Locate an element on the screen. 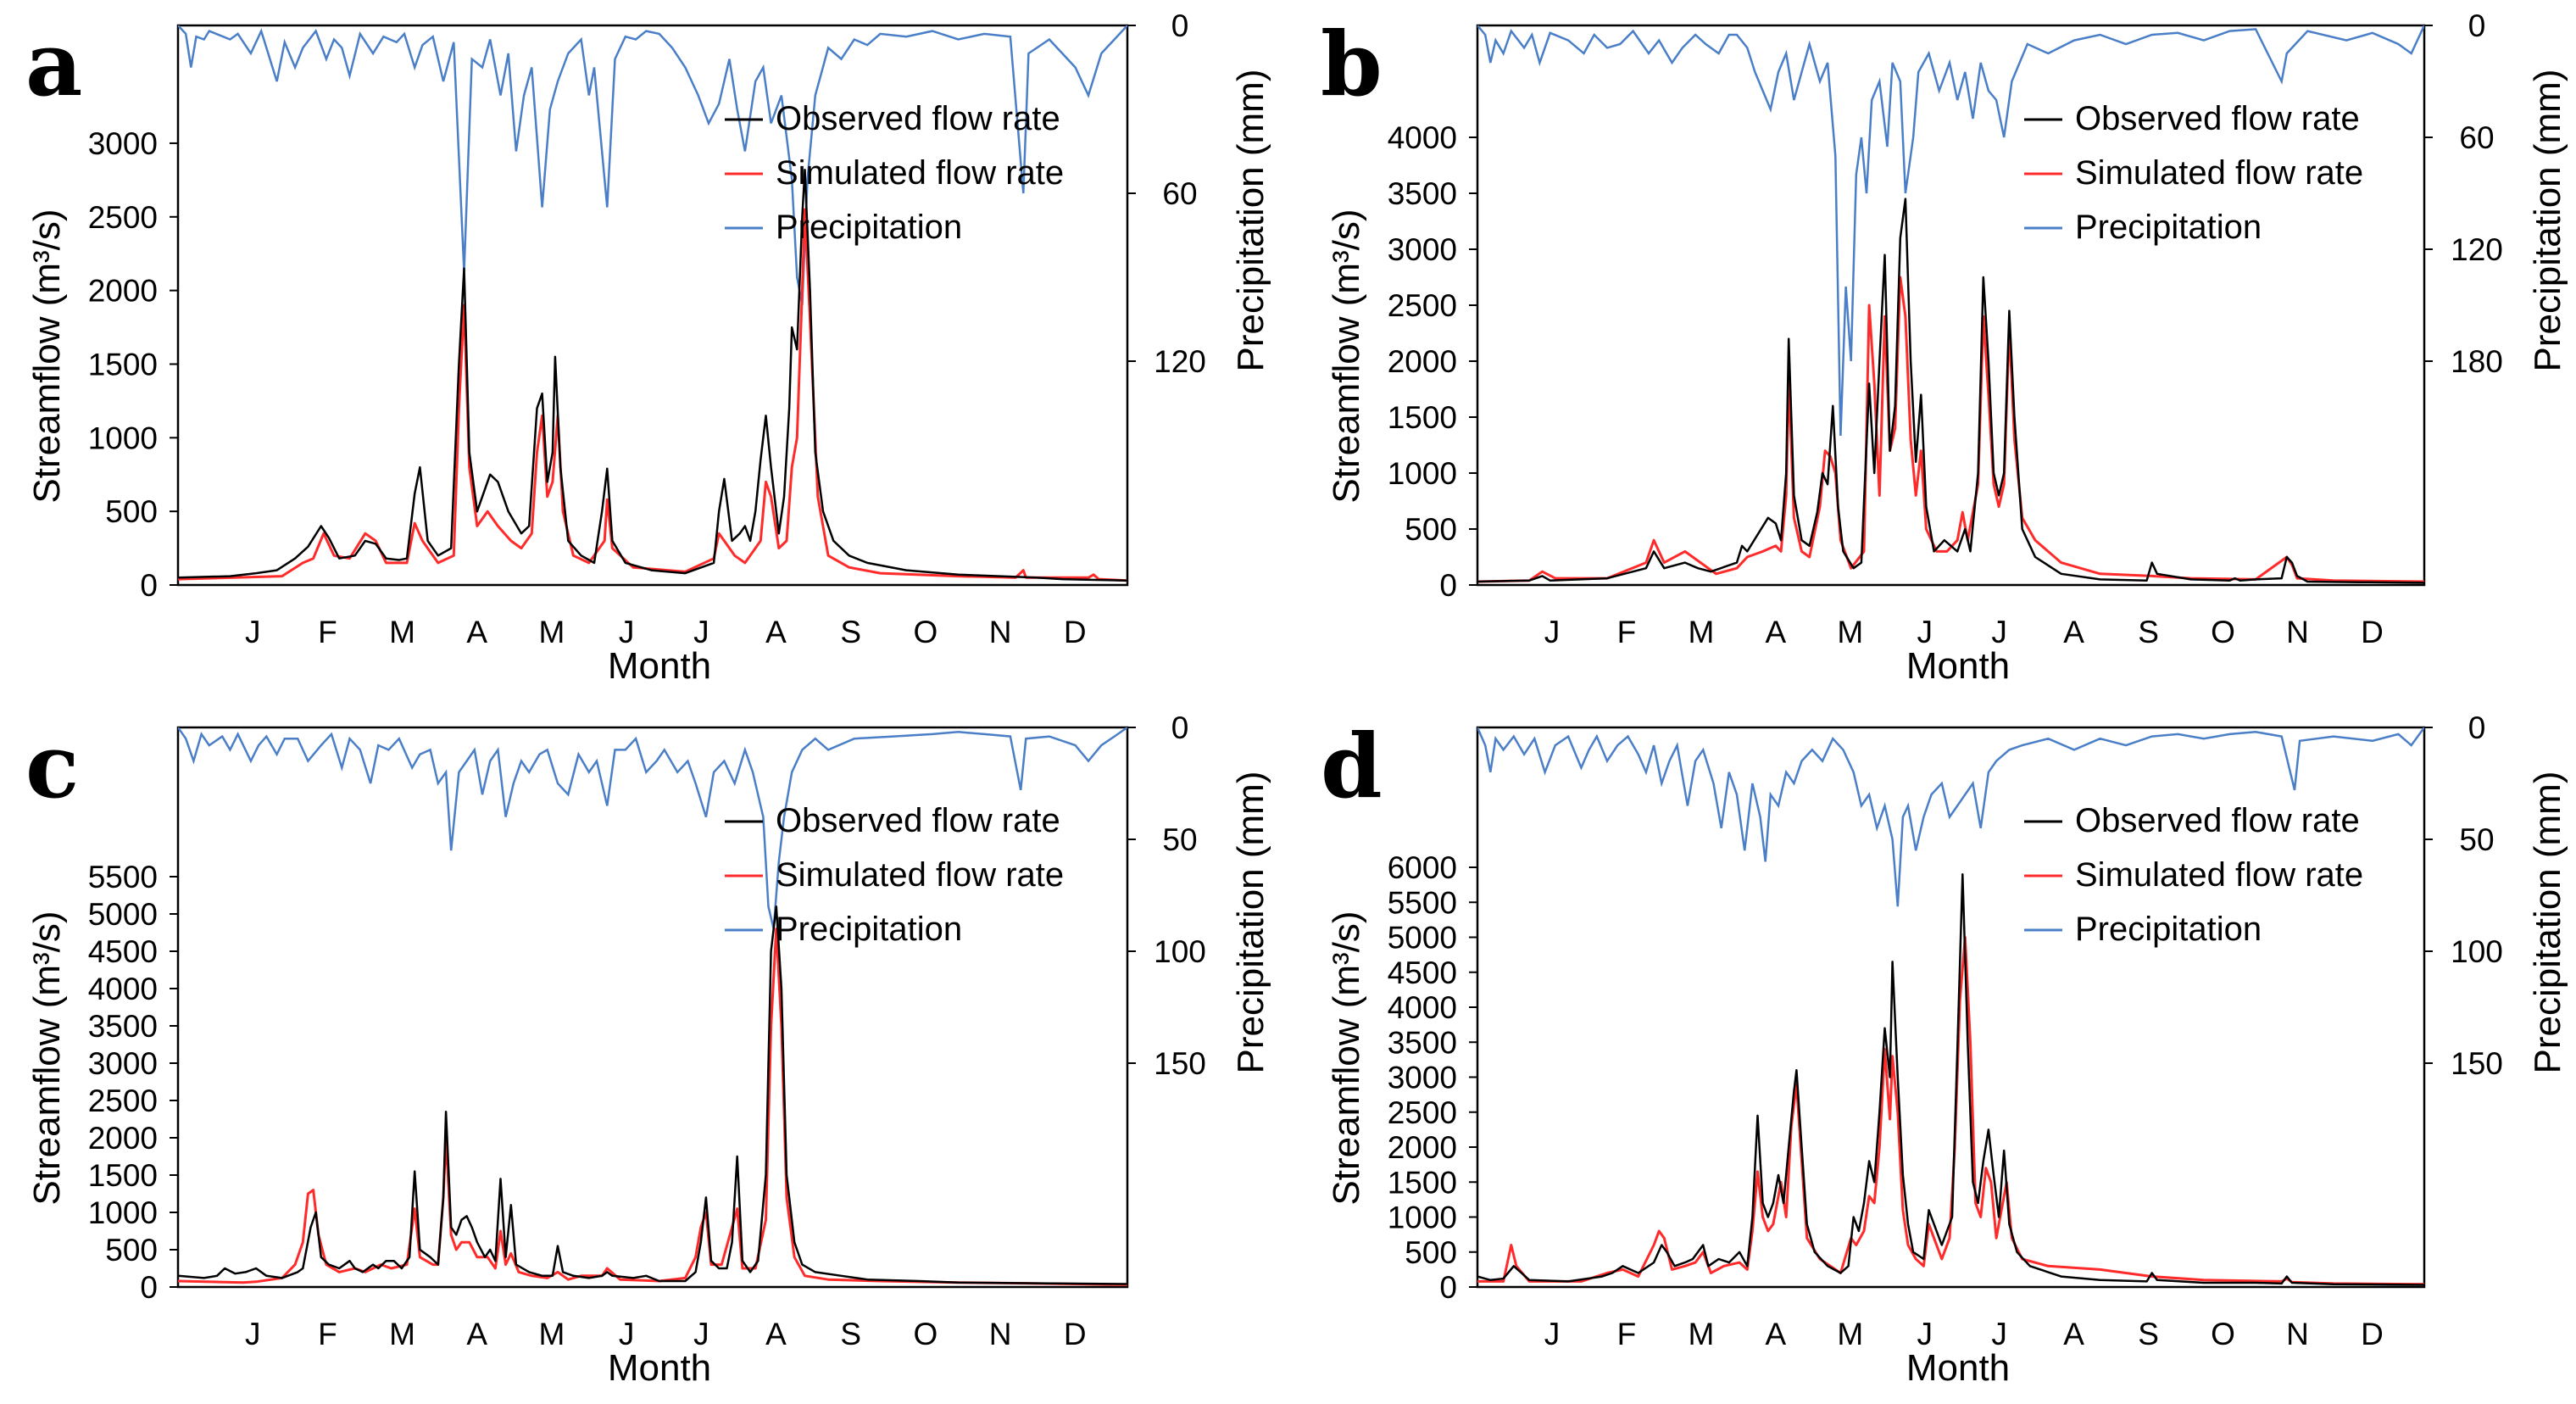 Image resolution: width=2576 pixels, height=1404 pixels. panel-letter-b: b is located at coordinates (1352, 64).